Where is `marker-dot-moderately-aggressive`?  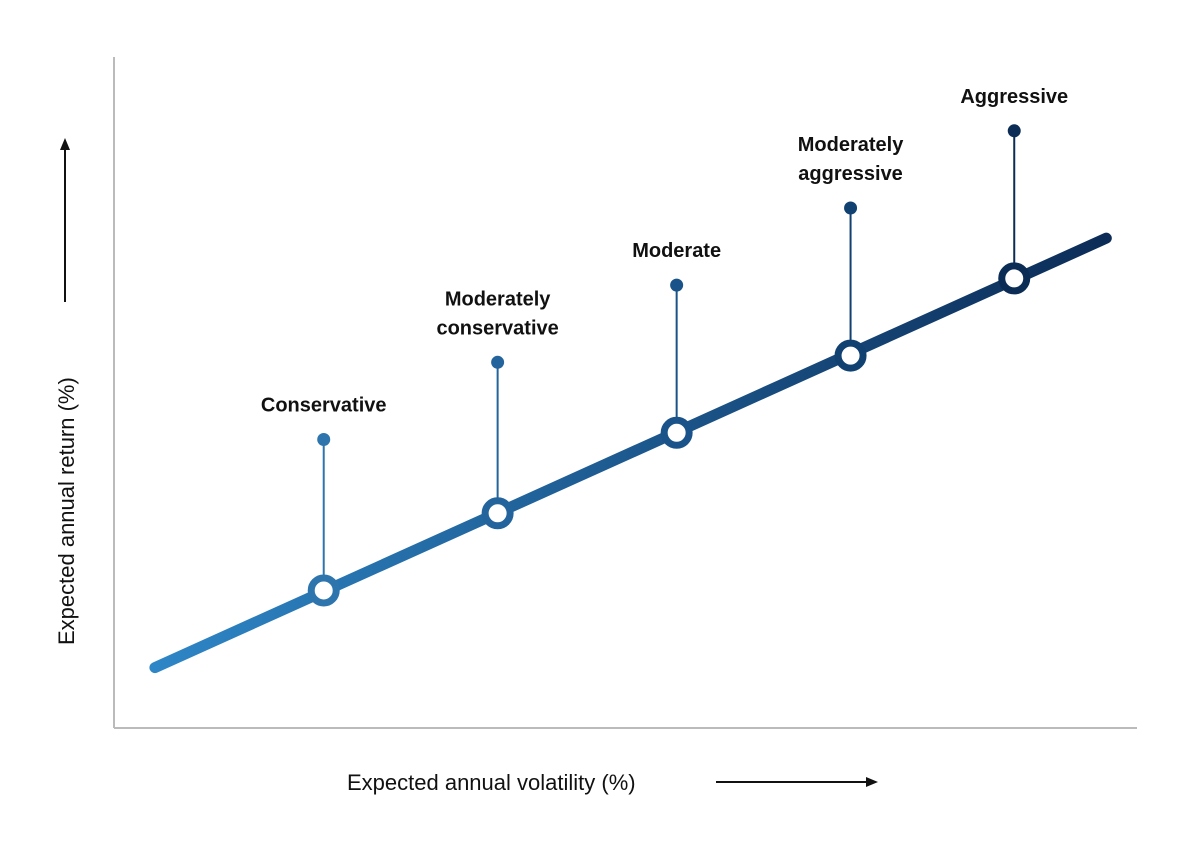 marker-dot-moderately-aggressive is located at coordinates (851, 208).